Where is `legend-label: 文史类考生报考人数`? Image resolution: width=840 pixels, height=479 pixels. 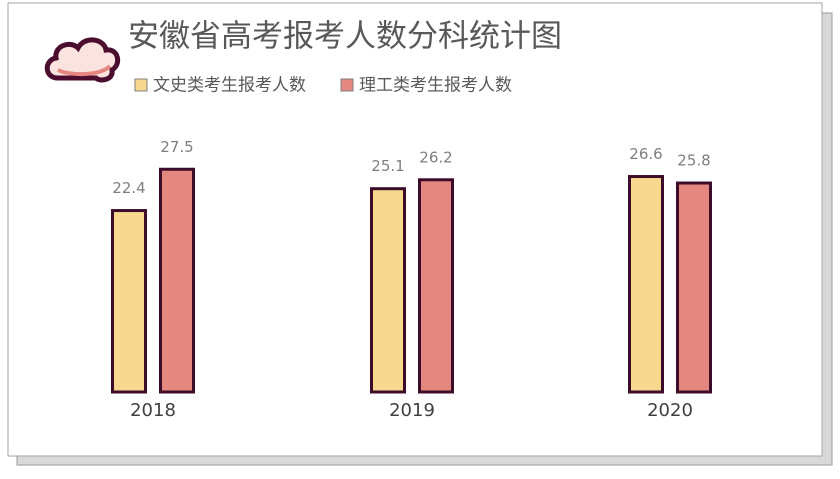
legend-label: 文史类考生报考人数 is located at coordinates (229, 86).